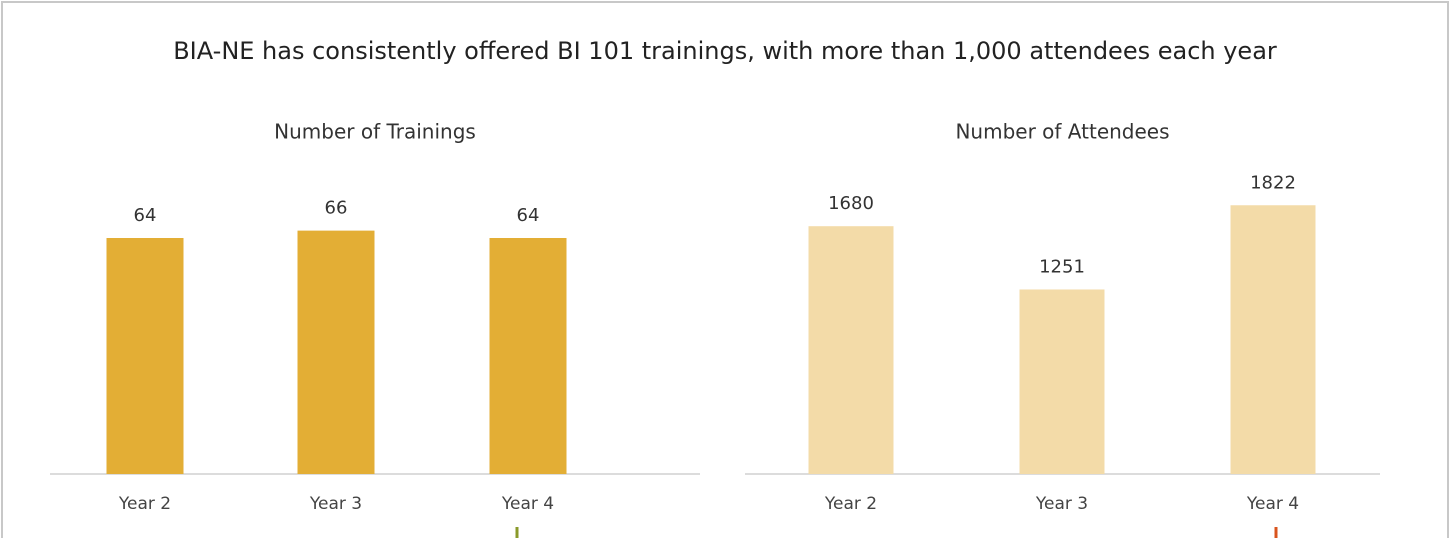  Describe the element at coordinates (336, 208) in the screenshot. I see `data-label: 66` at that location.